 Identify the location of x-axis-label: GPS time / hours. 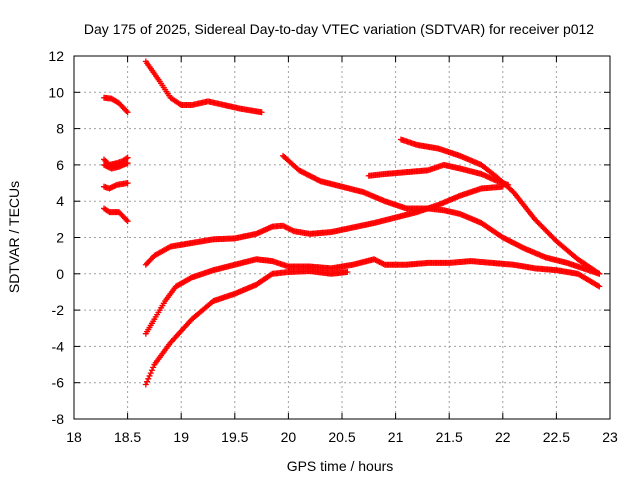
(340, 466).